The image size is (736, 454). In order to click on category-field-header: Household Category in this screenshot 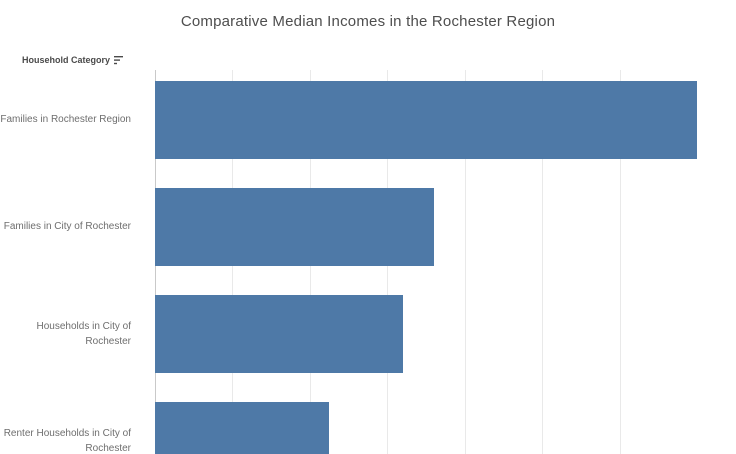, I will do `click(73, 60)`.